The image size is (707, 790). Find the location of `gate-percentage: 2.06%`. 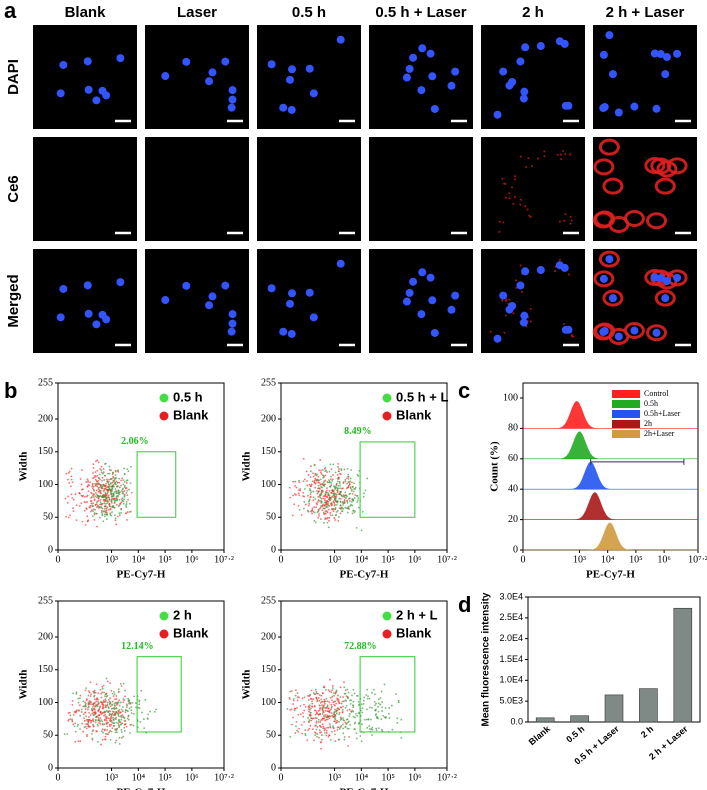

gate-percentage: 2.06% is located at coordinates (135, 441).